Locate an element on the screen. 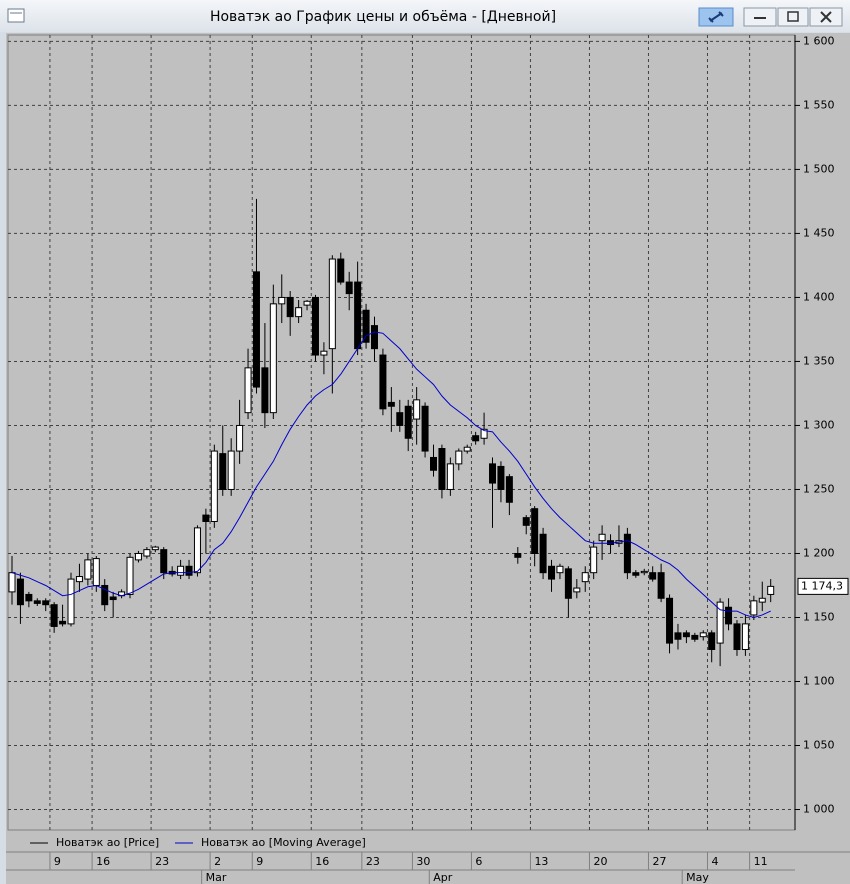  maximize-button is located at coordinates (793, 17).